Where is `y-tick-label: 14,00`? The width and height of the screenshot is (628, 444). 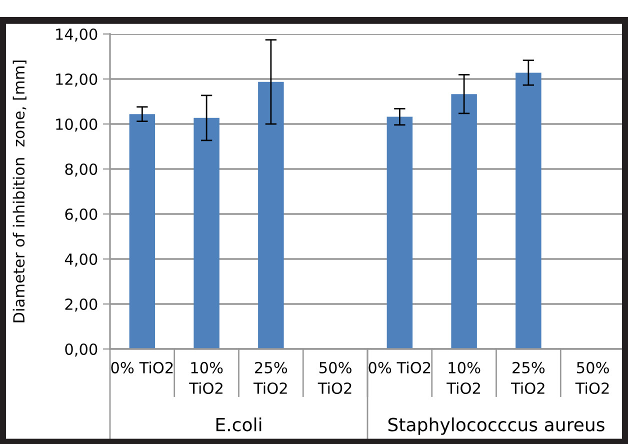
y-tick-label: 14,00 is located at coordinates (77, 35).